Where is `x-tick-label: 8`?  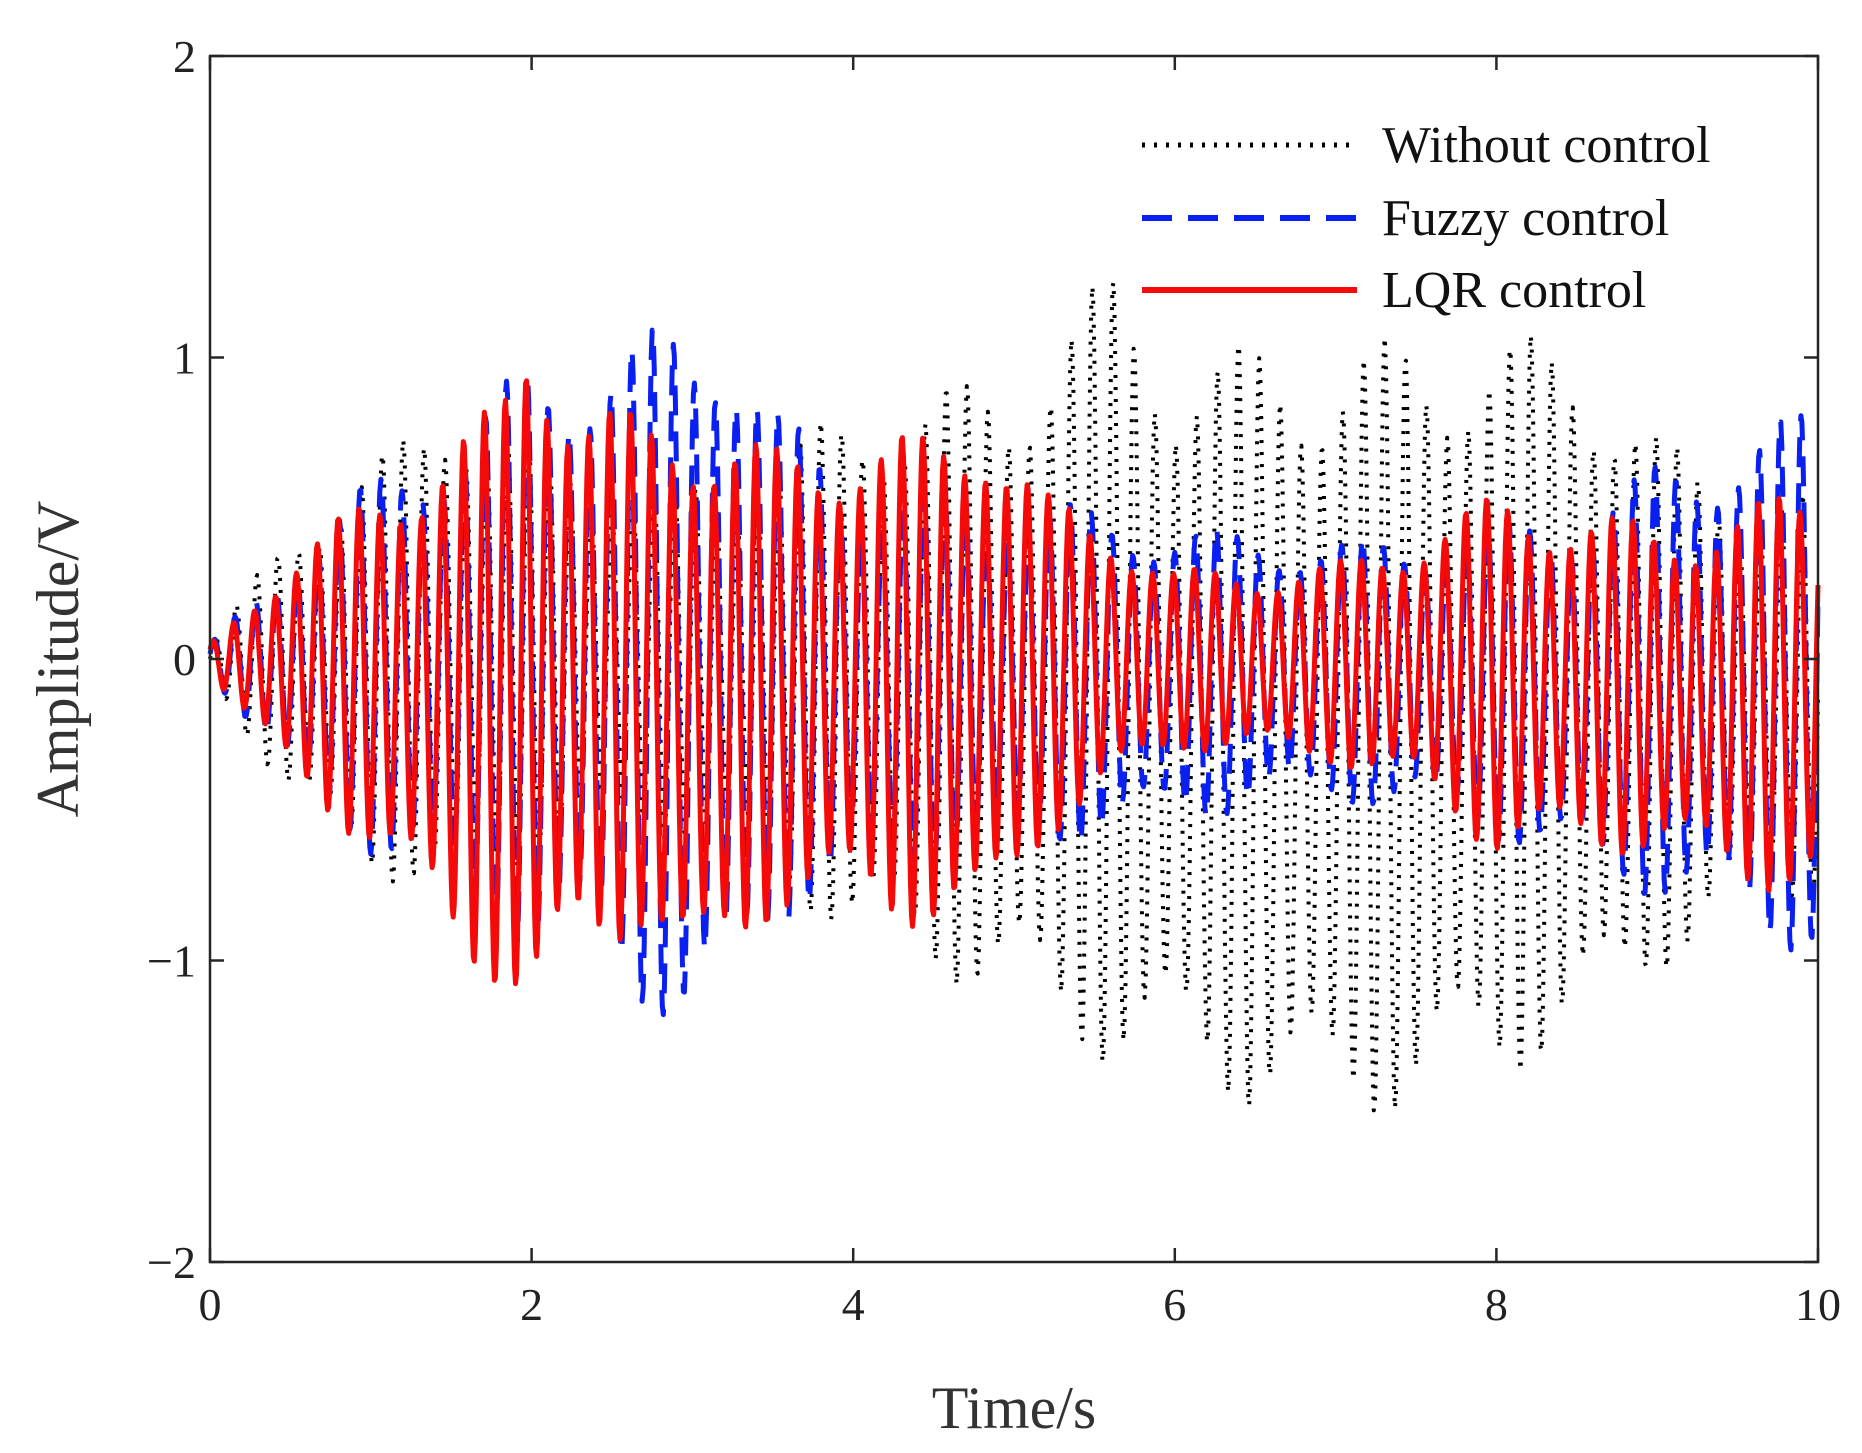
x-tick-label: 8 is located at coordinates (1496, 1304).